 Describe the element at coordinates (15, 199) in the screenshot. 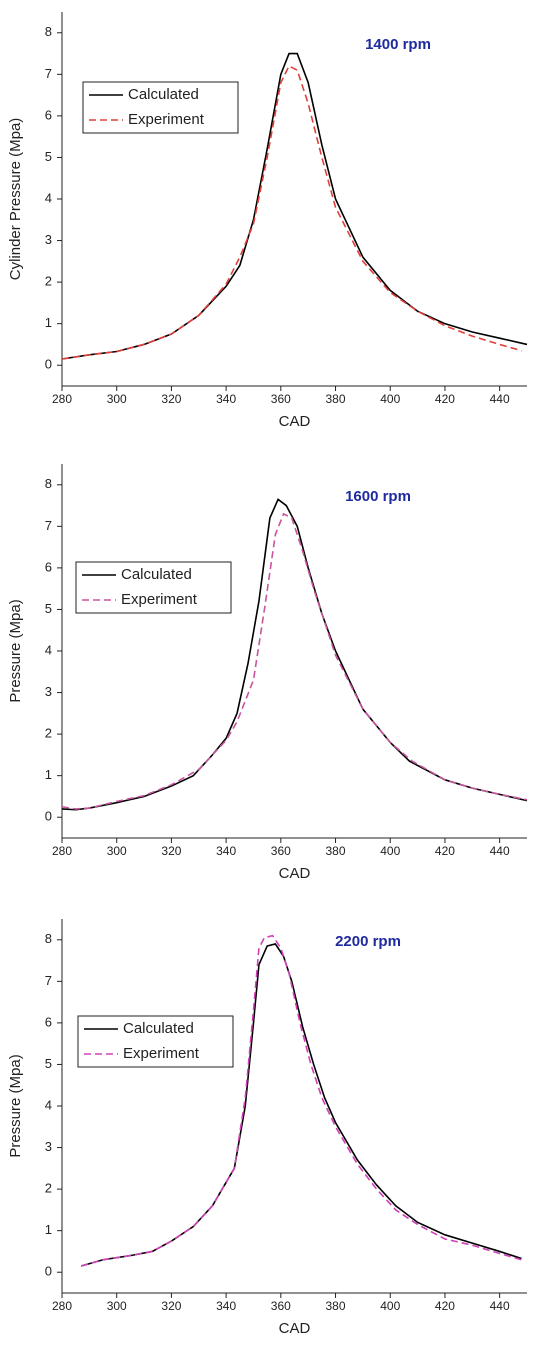

I see `y-axis-label: Cylinder Pressure (Mpa)` at that location.